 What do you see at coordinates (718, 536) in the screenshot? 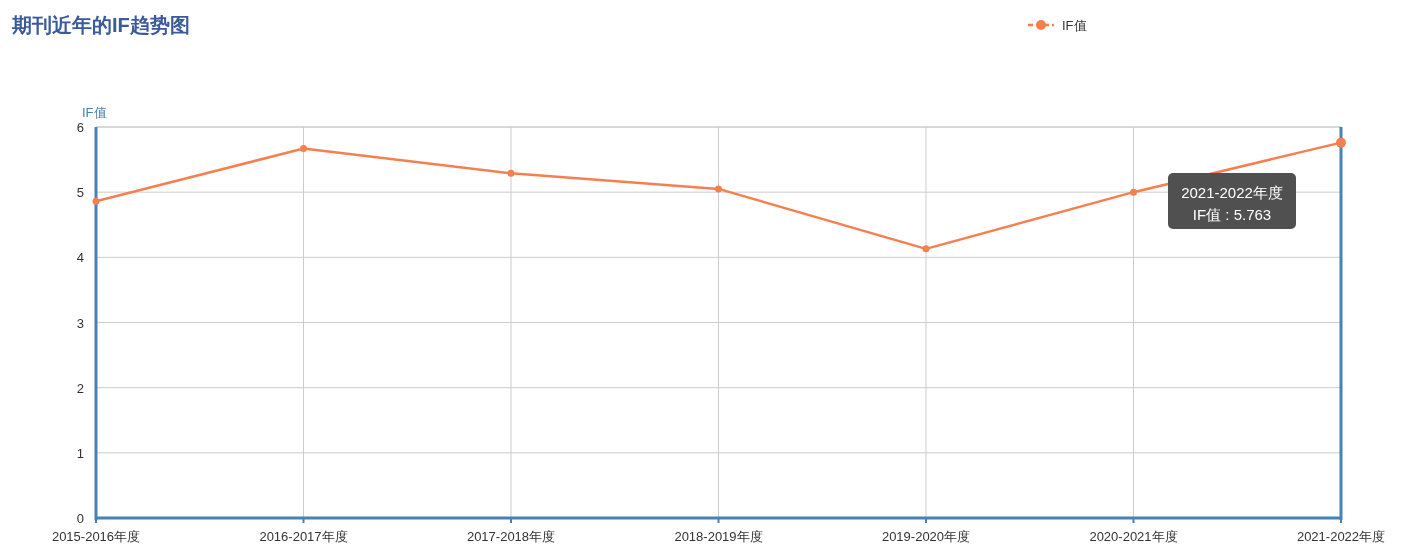
I see `x-tick-label: 2018-2019年度` at bounding box center [718, 536].